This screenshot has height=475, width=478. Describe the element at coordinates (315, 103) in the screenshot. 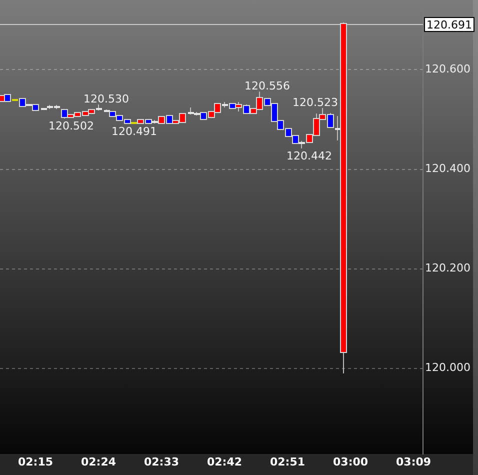

I see `annotation: 120.523` at that location.